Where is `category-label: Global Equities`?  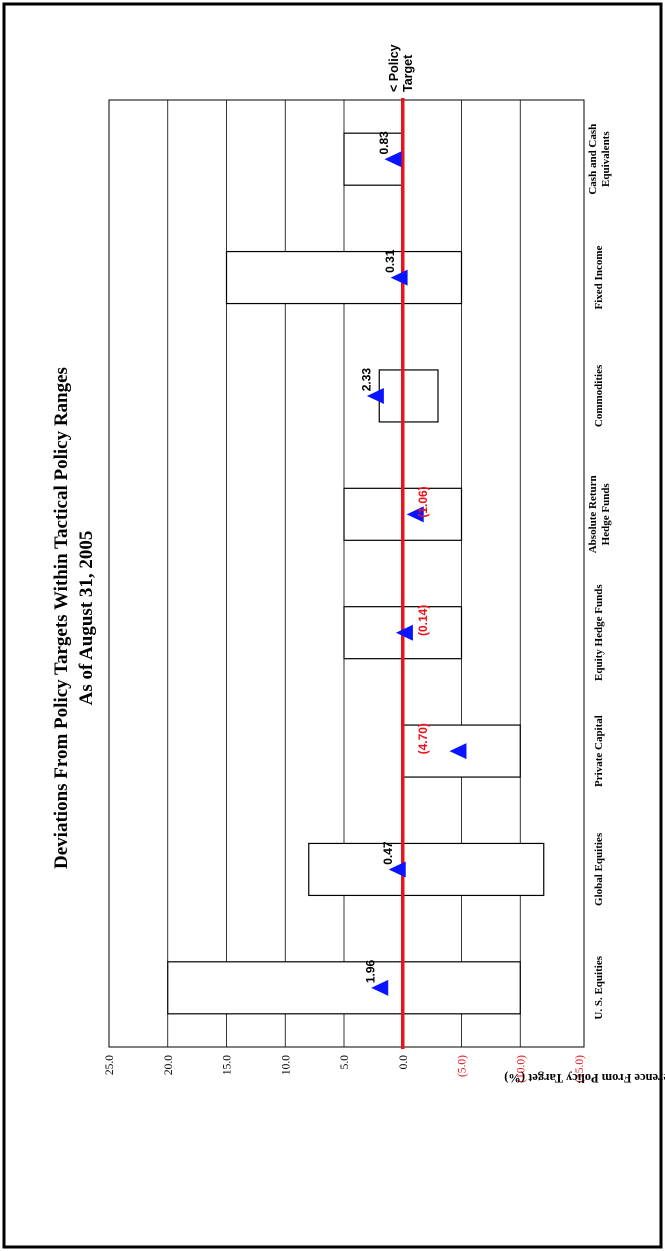 category-label: Global Equities is located at coordinates (599, 869).